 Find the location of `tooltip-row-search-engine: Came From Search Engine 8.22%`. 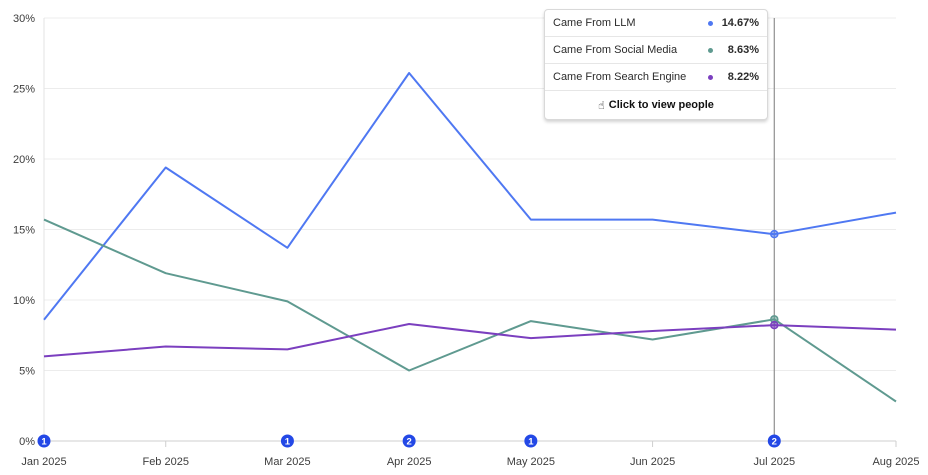

tooltip-row-search-engine: Came From Search Engine 8.22% is located at coordinates (656, 77).